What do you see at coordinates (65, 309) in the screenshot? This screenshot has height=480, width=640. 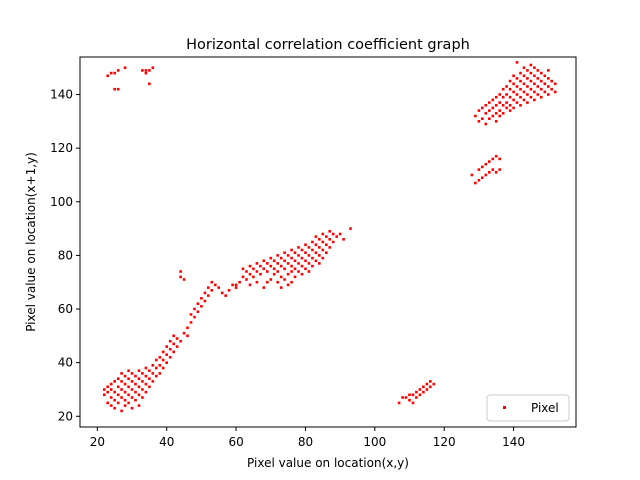 I see `y-tick-label: 60` at bounding box center [65, 309].